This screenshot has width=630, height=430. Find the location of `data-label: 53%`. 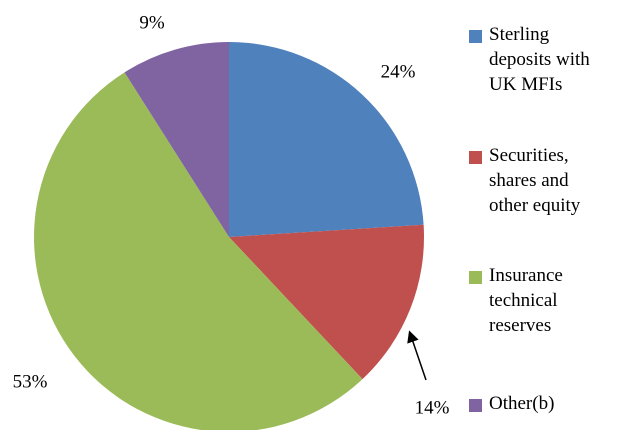

data-label: 53% is located at coordinates (30, 381).